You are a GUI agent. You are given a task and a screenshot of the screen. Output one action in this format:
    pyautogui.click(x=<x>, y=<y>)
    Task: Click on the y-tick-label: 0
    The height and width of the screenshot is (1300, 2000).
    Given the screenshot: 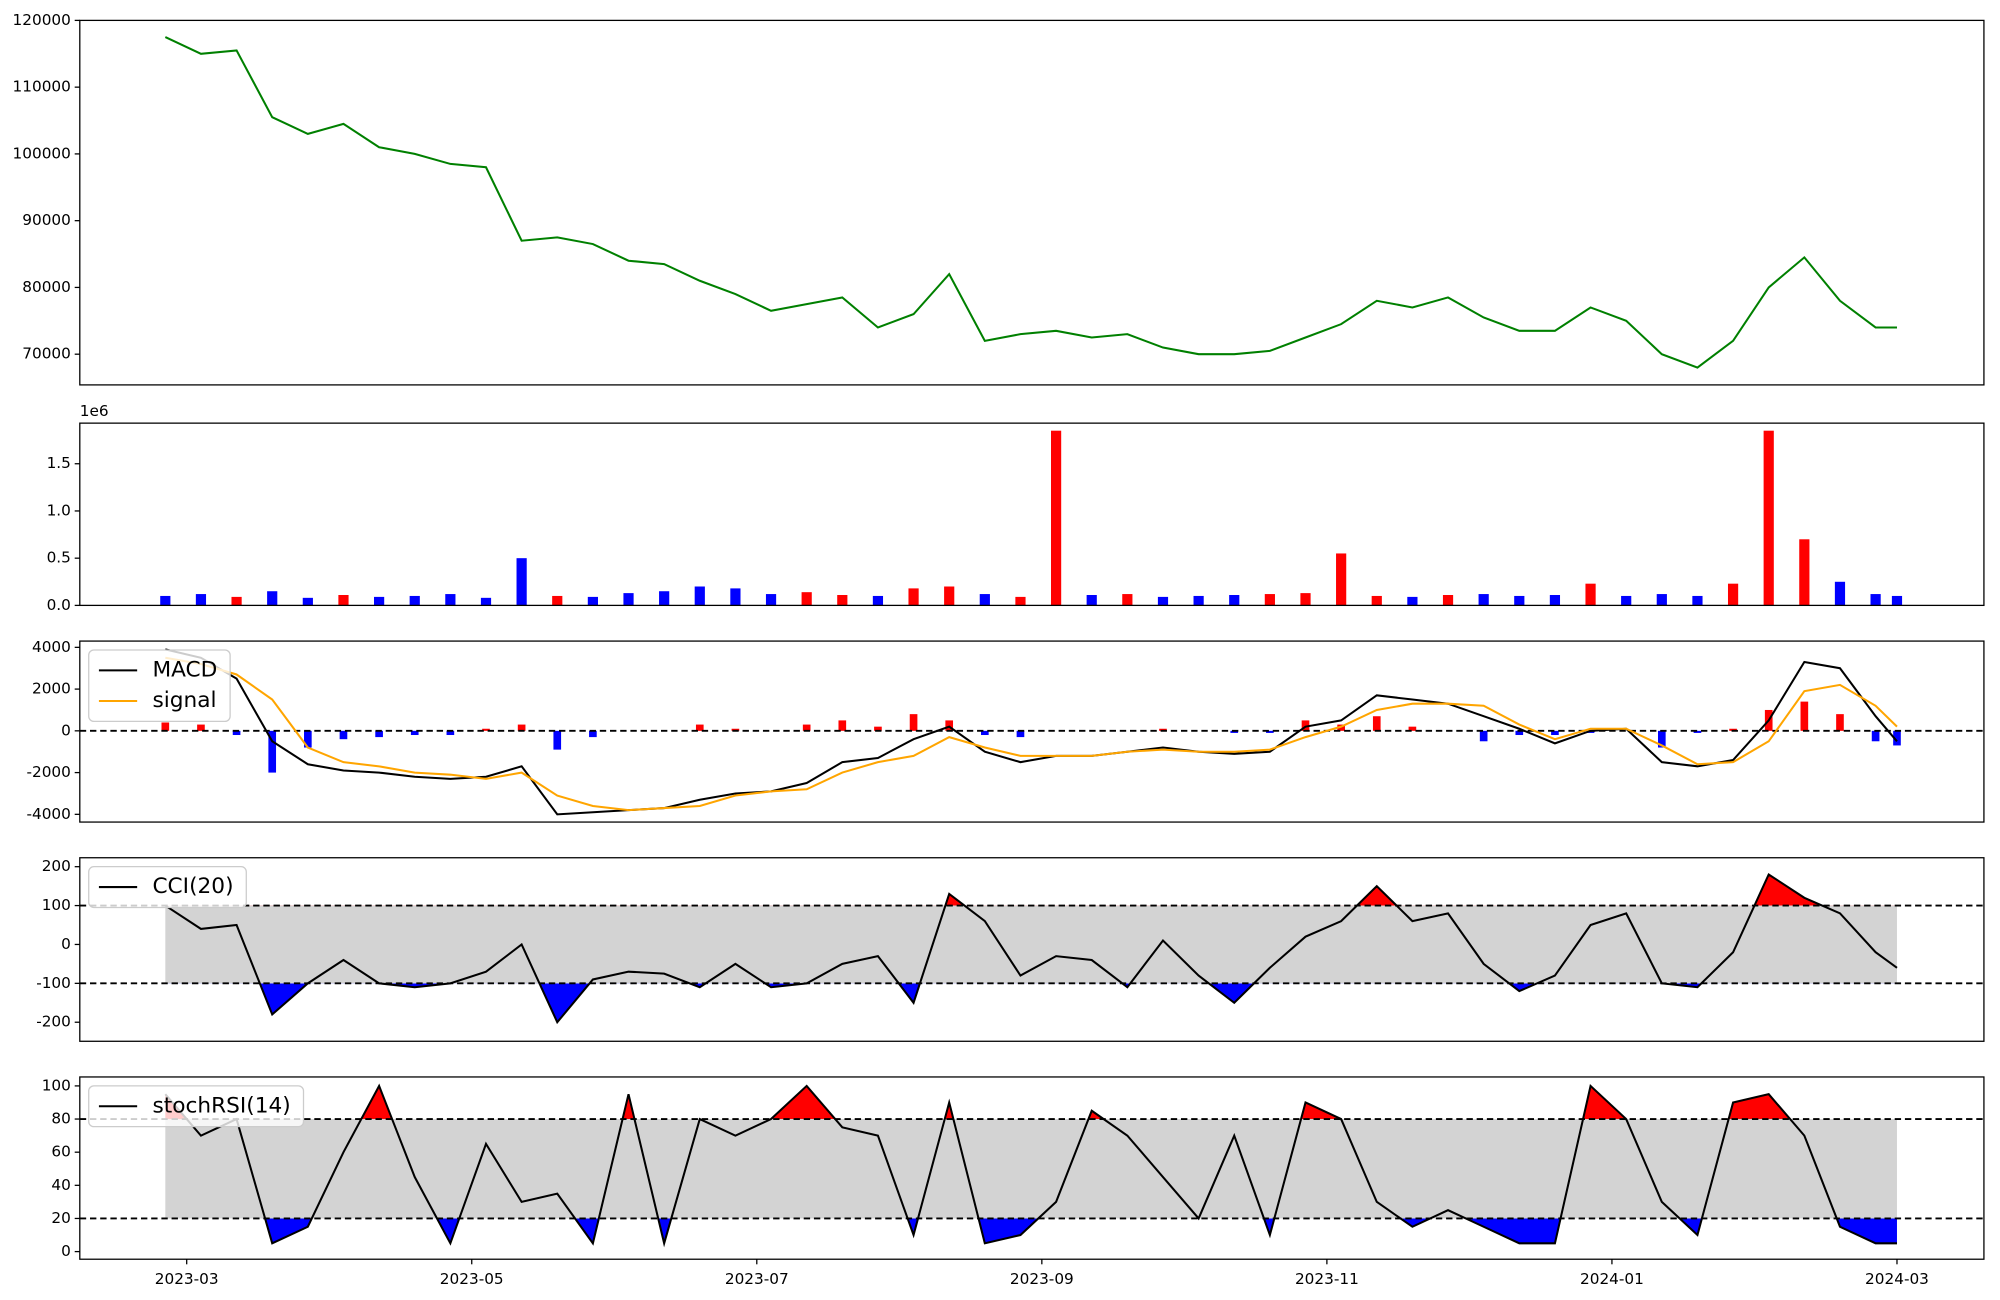 What is the action you would take?
    pyautogui.click(x=66, y=1251)
    